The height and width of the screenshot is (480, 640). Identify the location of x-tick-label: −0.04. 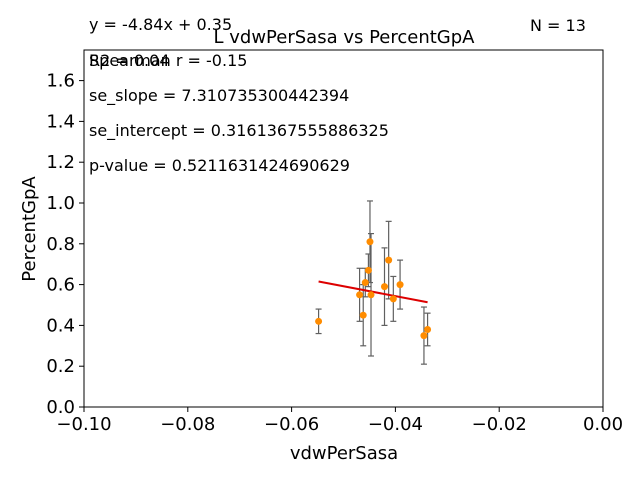
(395, 424).